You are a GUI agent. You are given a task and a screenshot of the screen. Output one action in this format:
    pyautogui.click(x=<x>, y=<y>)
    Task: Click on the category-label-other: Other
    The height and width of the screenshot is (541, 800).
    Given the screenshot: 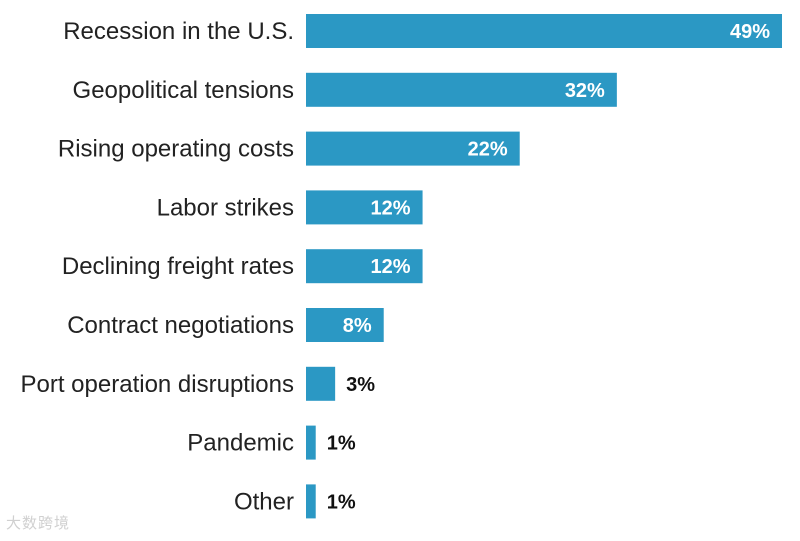 What is the action you would take?
    pyautogui.click(x=264, y=501)
    